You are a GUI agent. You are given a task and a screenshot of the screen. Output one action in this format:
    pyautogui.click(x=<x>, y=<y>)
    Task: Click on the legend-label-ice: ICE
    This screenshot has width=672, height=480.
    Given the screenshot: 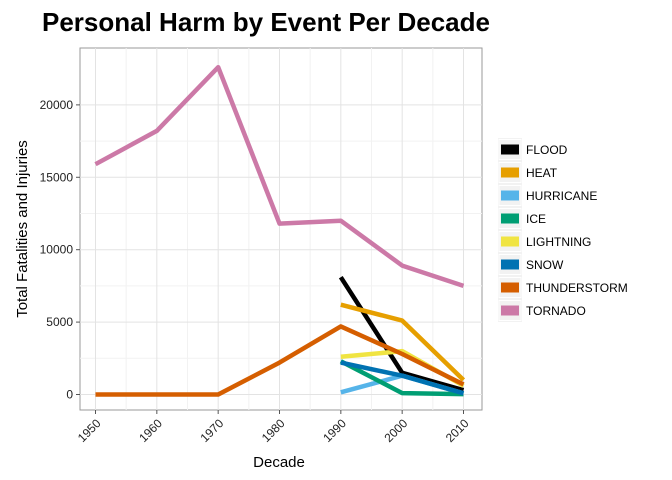 What is the action you would take?
    pyautogui.click(x=536, y=219)
    